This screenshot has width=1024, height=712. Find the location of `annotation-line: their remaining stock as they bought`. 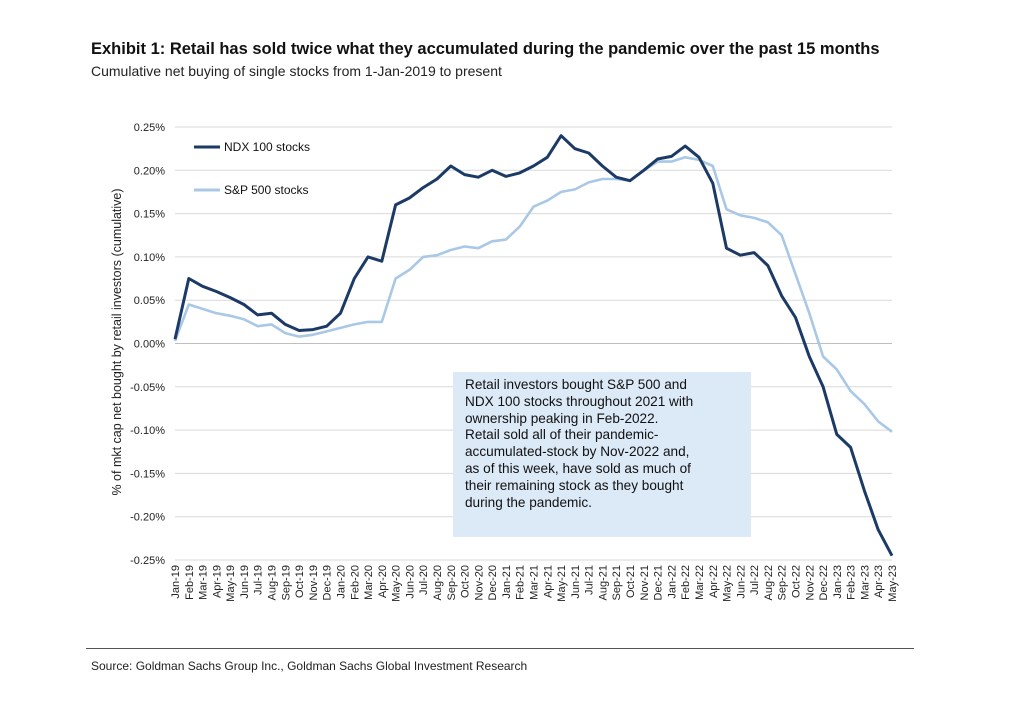

annotation-line: their remaining stock as they bought is located at coordinates (574, 485).